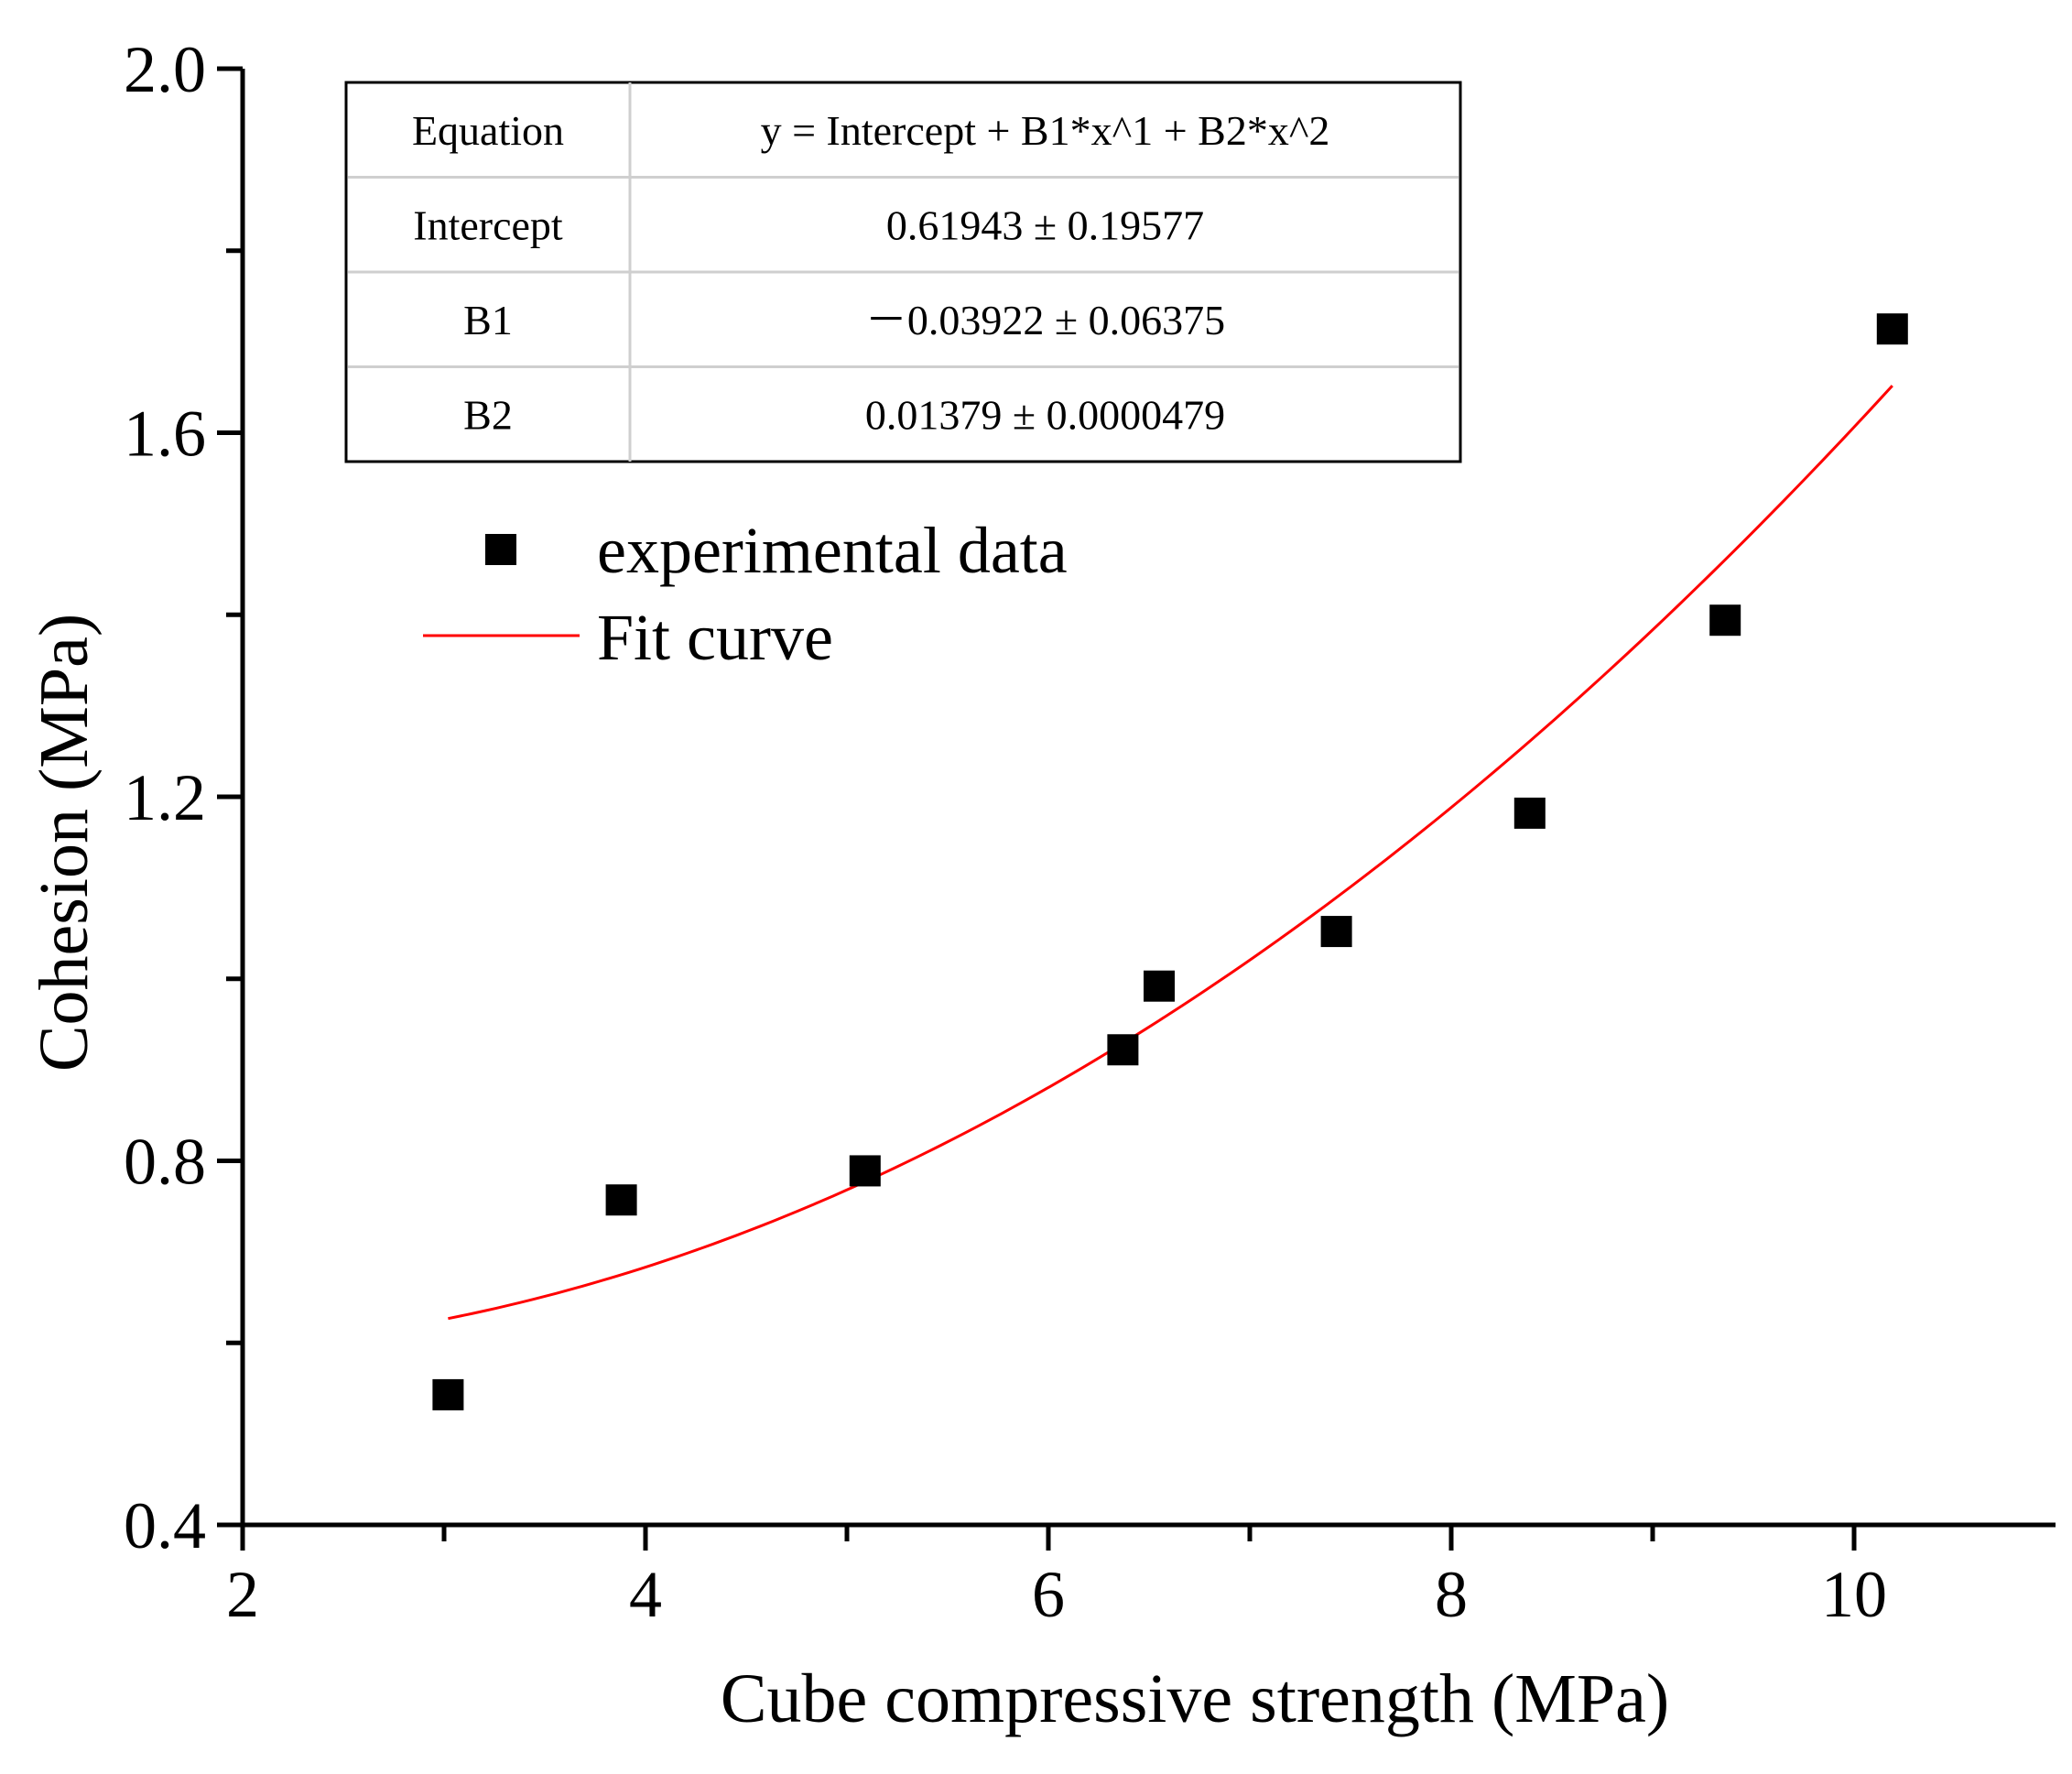 The image size is (2072, 1774). Describe the element at coordinates (165, 1525) in the screenshot. I see `y-tick-label: 0.4` at that location.